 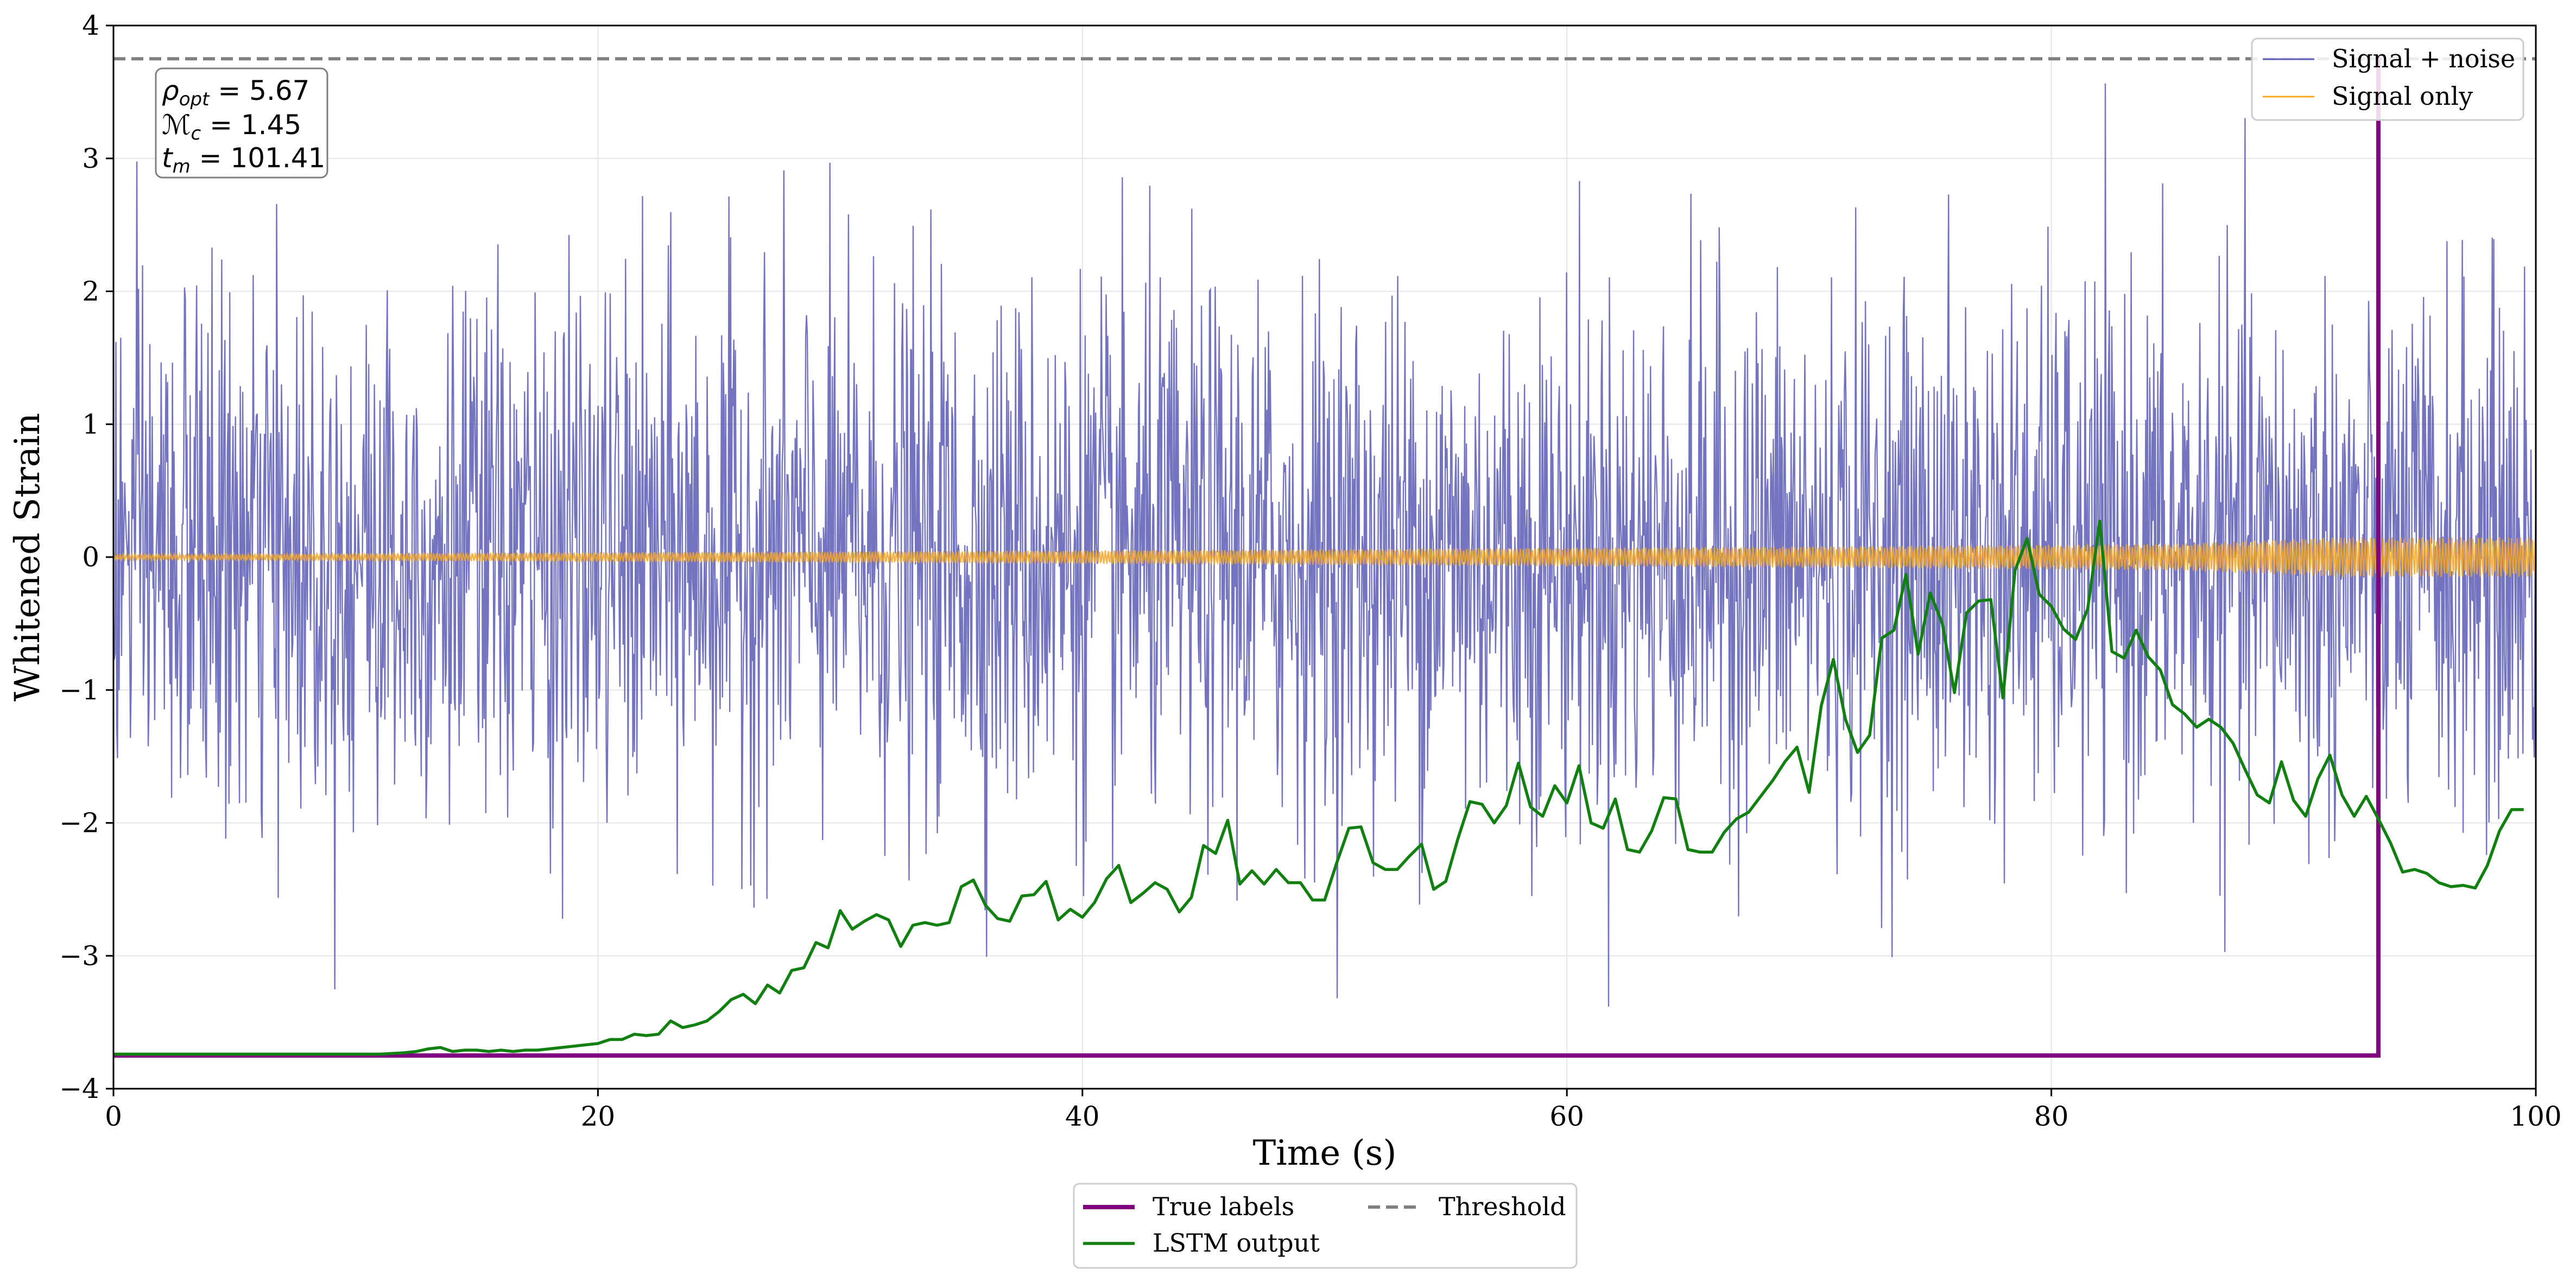 What do you see at coordinates (1223, 1206) in the screenshot?
I see `legend-true-labels-label: True labels` at bounding box center [1223, 1206].